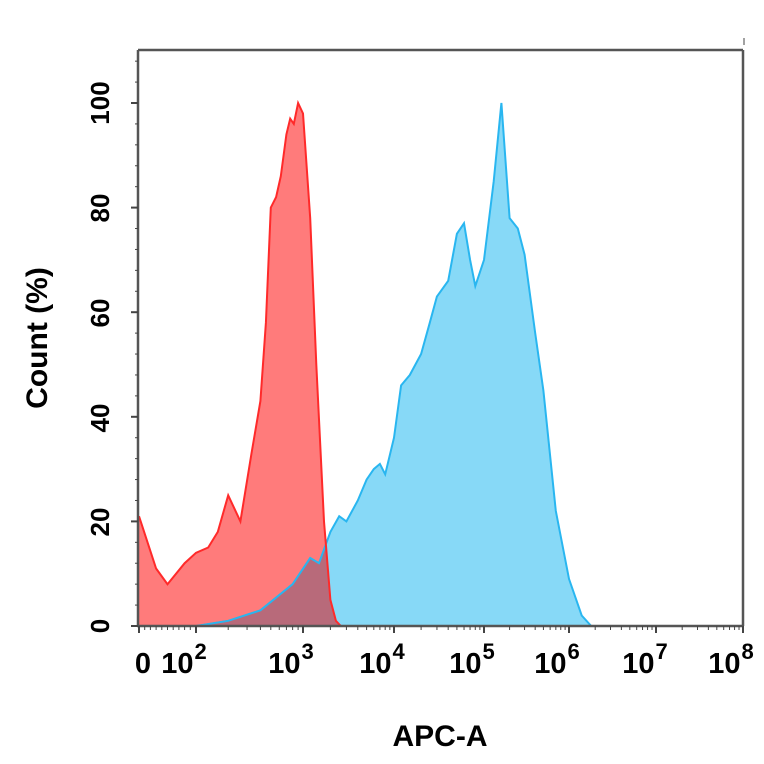  I want to click on x-tick-label-0: 0, so click(143, 664).